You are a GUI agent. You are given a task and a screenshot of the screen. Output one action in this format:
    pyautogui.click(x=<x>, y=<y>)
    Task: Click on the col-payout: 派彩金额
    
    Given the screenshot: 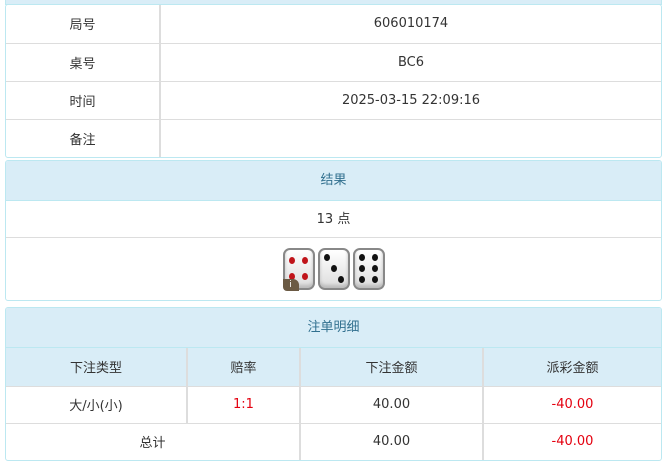 What is the action you would take?
    pyautogui.click(x=572, y=367)
    